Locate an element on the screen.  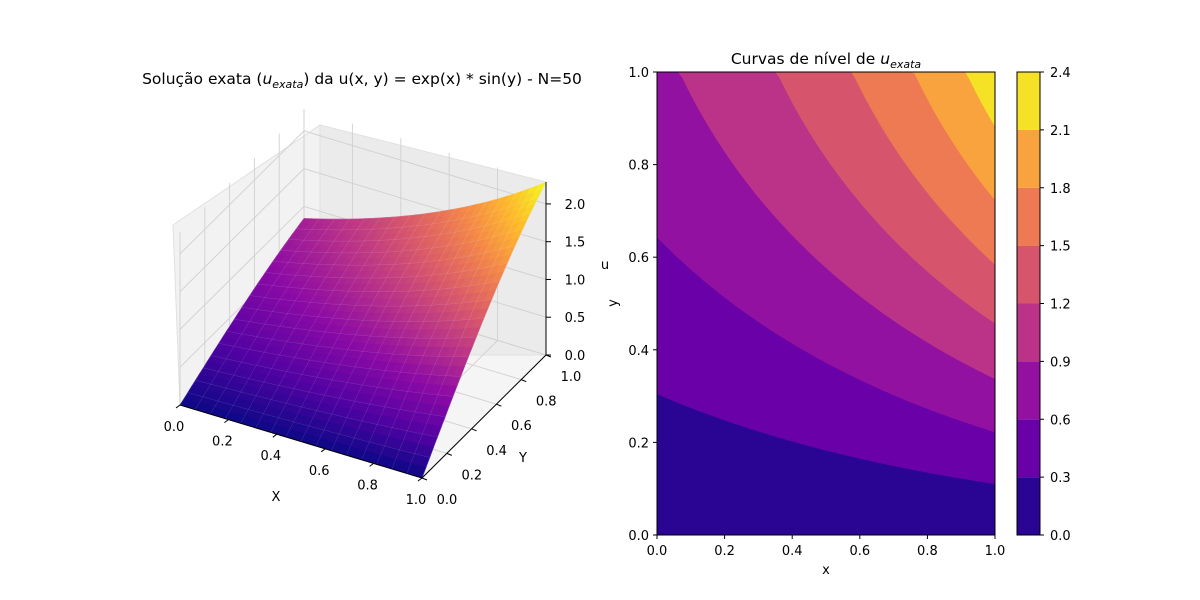
colorbar-tick-label: 0.9 is located at coordinates (1060, 362).